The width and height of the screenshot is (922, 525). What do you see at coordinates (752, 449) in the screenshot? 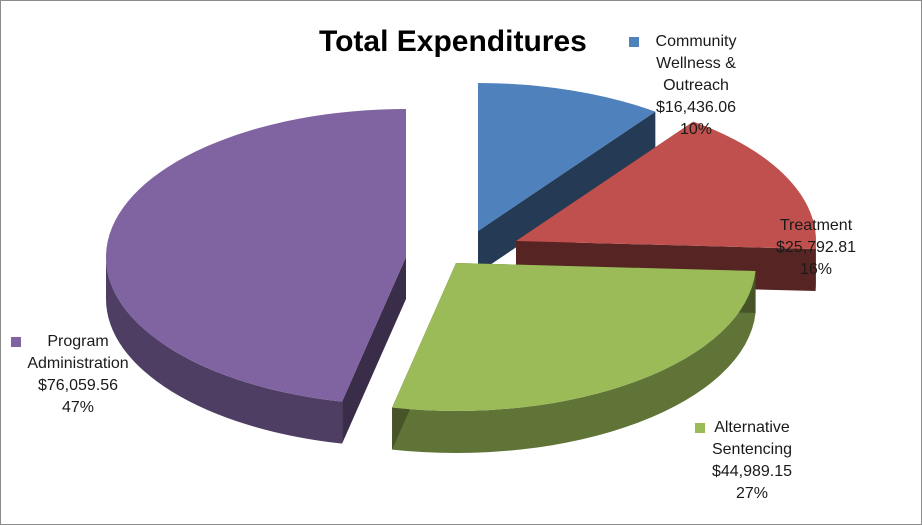
I see `slice-name-line: Sentencing` at bounding box center [752, 449].